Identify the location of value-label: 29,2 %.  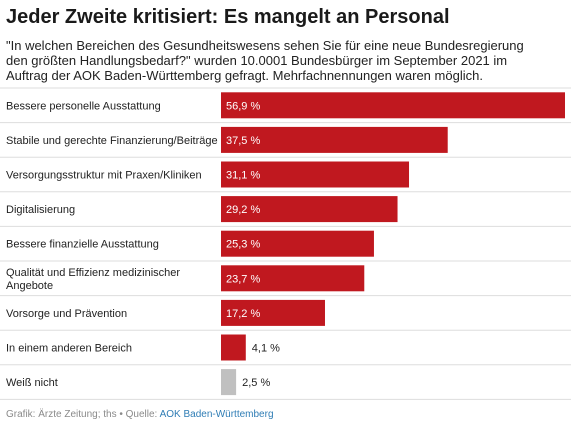
(243, 210).